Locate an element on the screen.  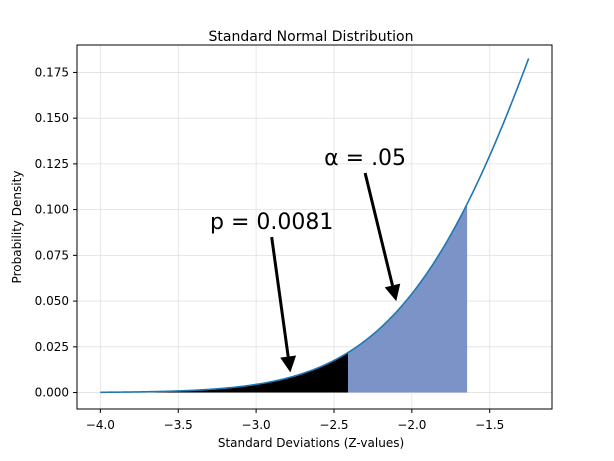
y-tick-label: 0.025 is located at coordinates (52, 347).